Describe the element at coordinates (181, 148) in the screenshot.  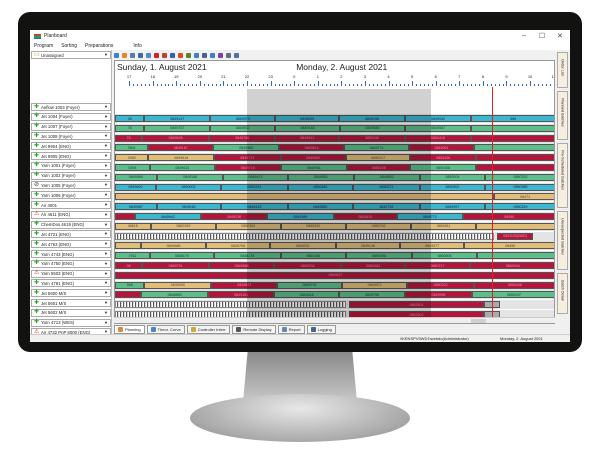
I see `batch-bar: 0849157` at that location.